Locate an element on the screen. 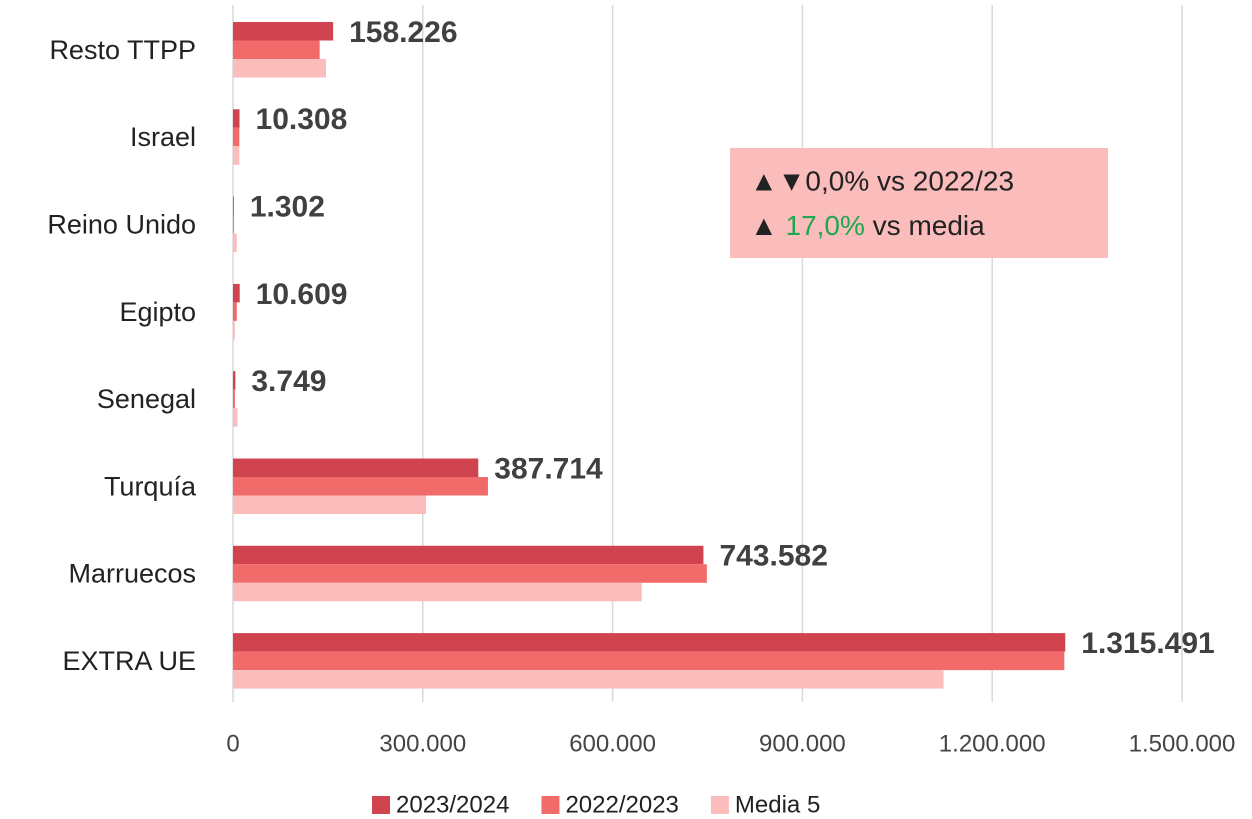  category-label: Egipto is located at coordinates (157, 312).